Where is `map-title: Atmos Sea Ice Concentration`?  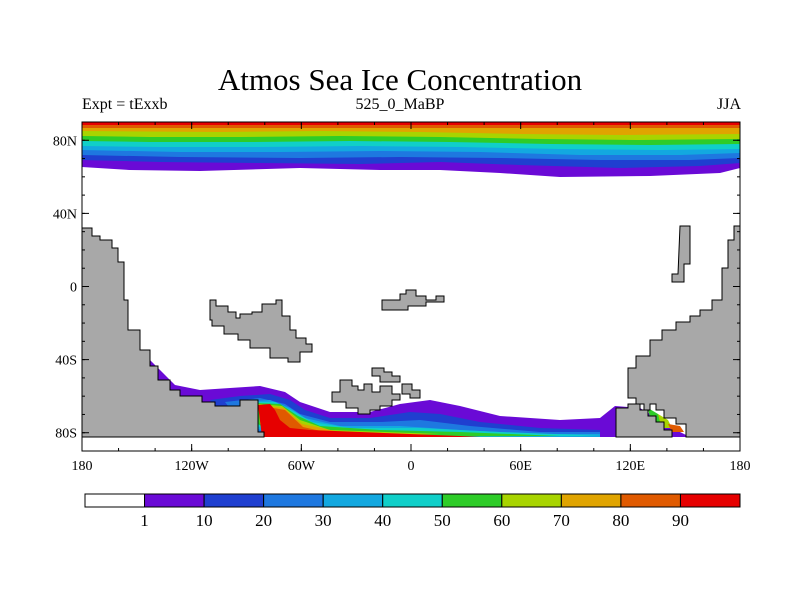 map-title: Atmos Sea Ice Concentration is located at coordinates (400, 79).